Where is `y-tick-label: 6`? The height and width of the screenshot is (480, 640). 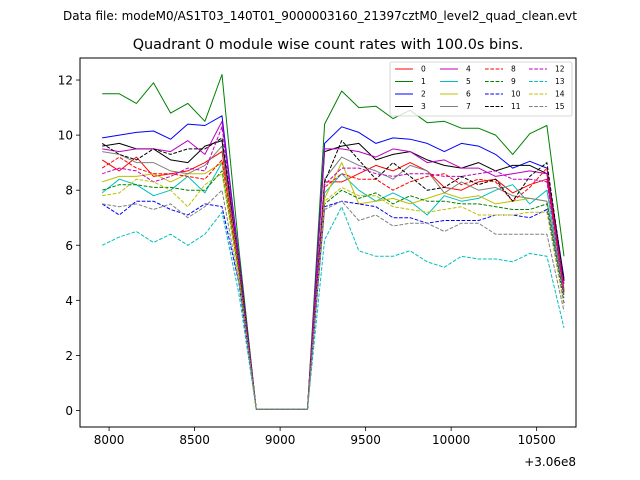 y-tick-label: 6 is located at coordinates (69, 246).